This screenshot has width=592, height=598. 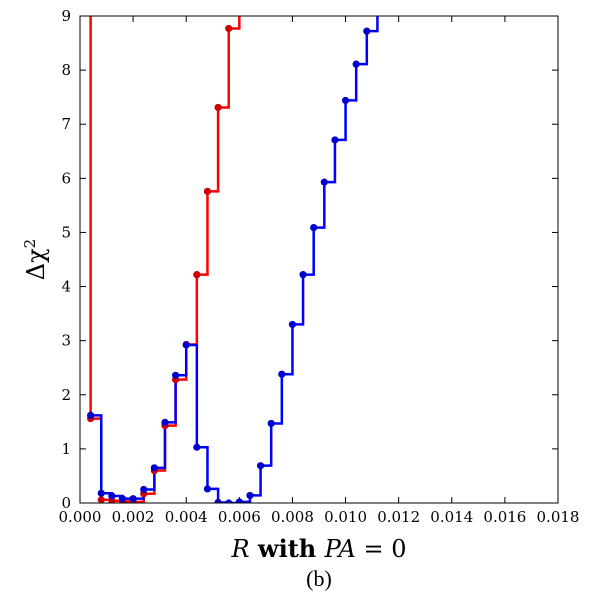 What do you see at coordinates (340, 549) in the screenshot?
I see `x-axis-title-expr: PA` at bounding box center [340, 549].